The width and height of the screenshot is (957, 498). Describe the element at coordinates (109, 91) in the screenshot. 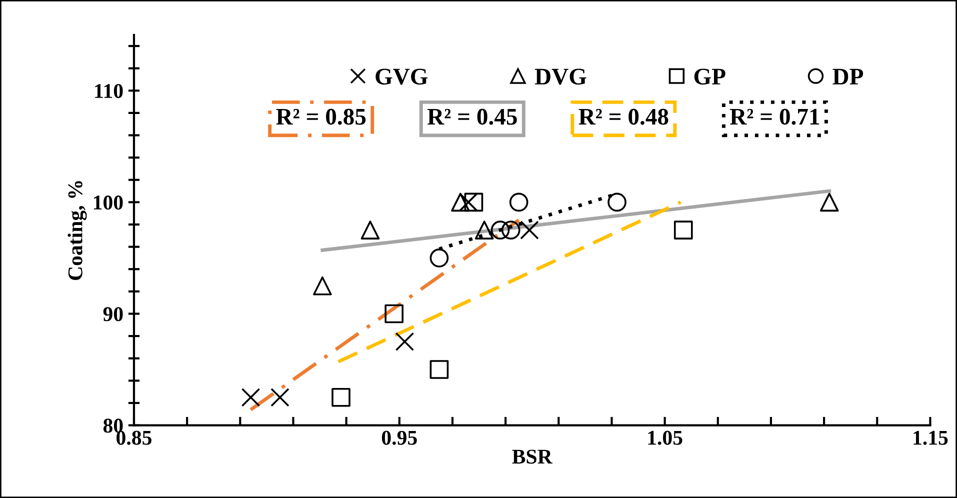

I see `y-tick-label: 110` at that location.